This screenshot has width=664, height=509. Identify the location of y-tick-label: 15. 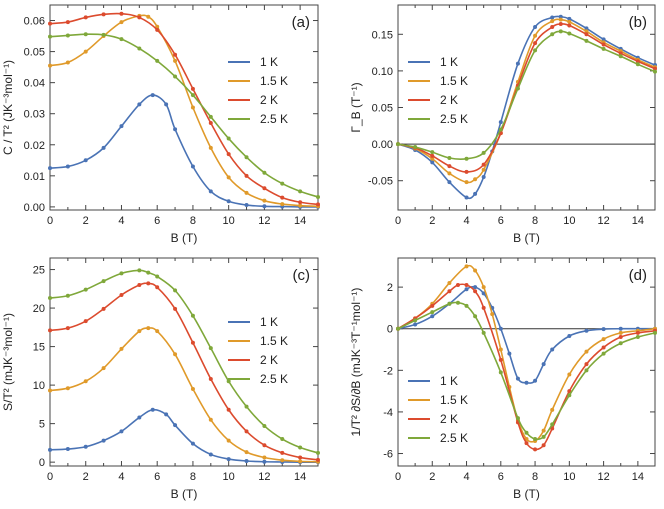
(39, 348).